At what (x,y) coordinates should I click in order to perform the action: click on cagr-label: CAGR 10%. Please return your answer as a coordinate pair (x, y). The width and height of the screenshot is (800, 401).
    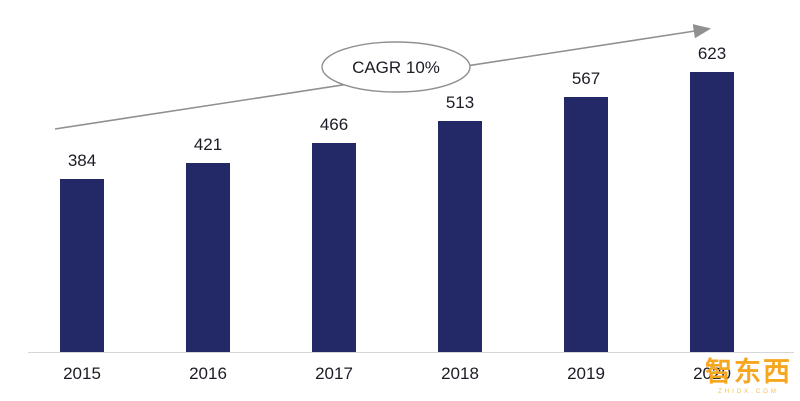
    Looking at the image, I should click on (396, 67).